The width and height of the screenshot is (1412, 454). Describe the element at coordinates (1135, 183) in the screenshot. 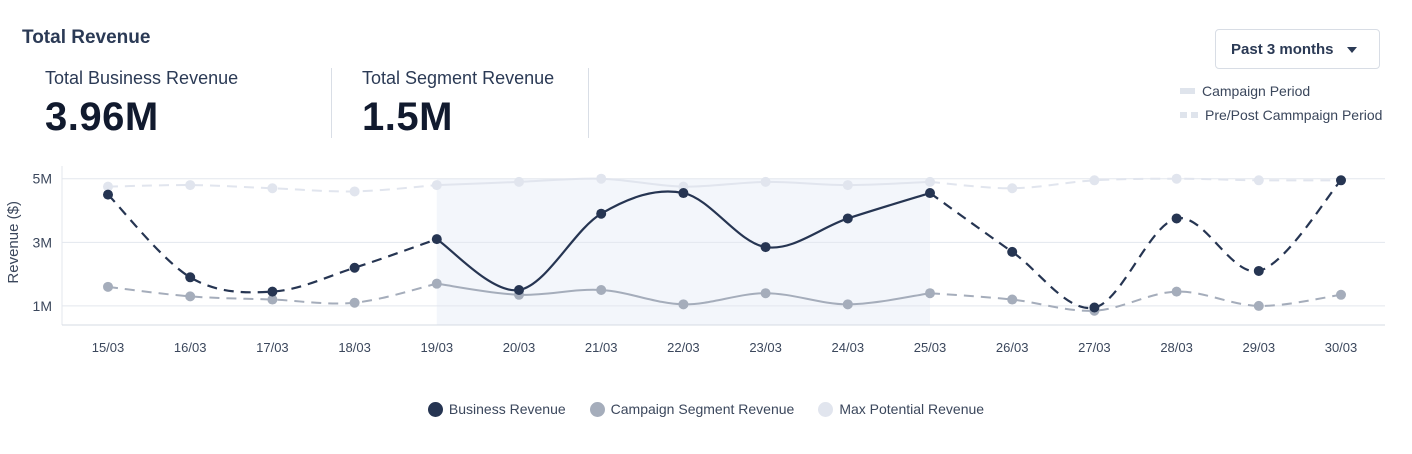

I see `max-potential-line-post` at that location.